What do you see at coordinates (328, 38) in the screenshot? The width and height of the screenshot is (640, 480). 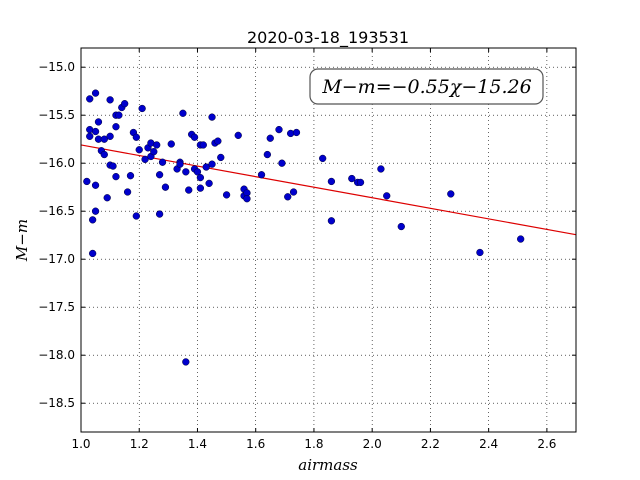 I see `chart-title: 2020-03-18_193531` at bounding box center [328, 38].